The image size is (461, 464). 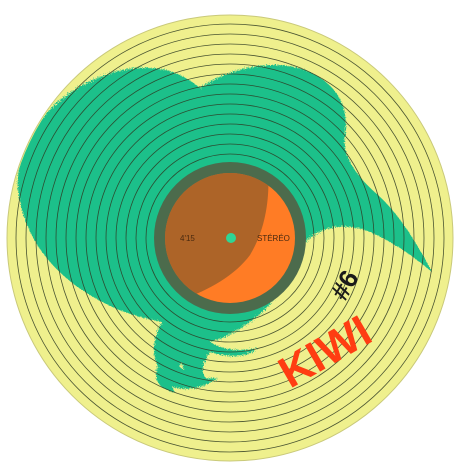 I want to click on format-label: STÉRÉO, so click(x=273, y=238).